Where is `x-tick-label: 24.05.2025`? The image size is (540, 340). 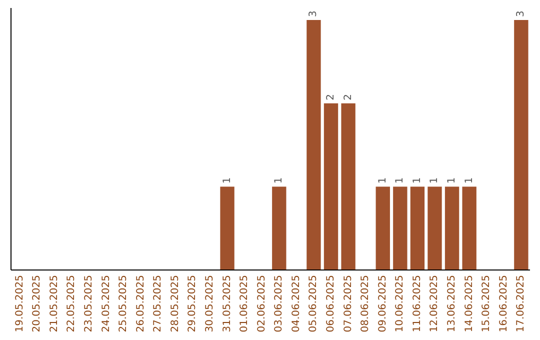
x-tick-label: 24.05.2025 is located at coordinates (106, 303).